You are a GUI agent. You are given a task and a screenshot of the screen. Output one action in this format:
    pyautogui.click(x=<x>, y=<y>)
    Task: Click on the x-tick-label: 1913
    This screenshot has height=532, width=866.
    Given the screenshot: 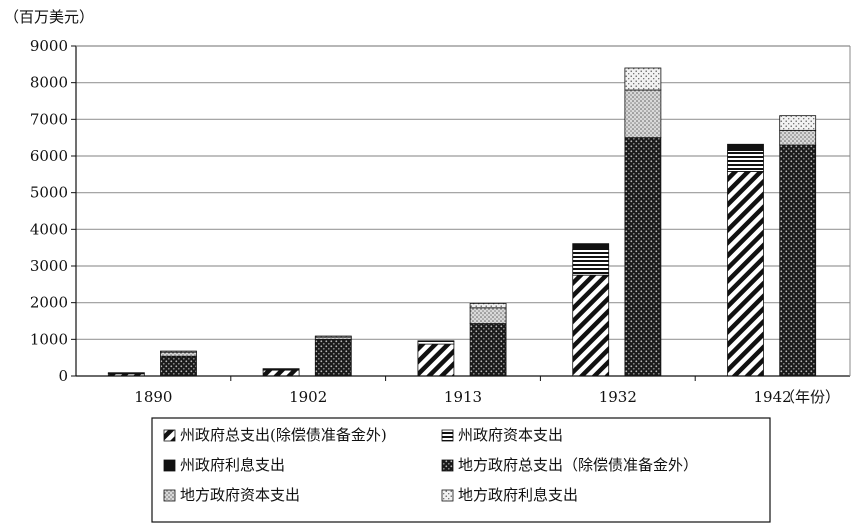 What is the action you would take?
    pyautogui.click(x=463, y=397)
    